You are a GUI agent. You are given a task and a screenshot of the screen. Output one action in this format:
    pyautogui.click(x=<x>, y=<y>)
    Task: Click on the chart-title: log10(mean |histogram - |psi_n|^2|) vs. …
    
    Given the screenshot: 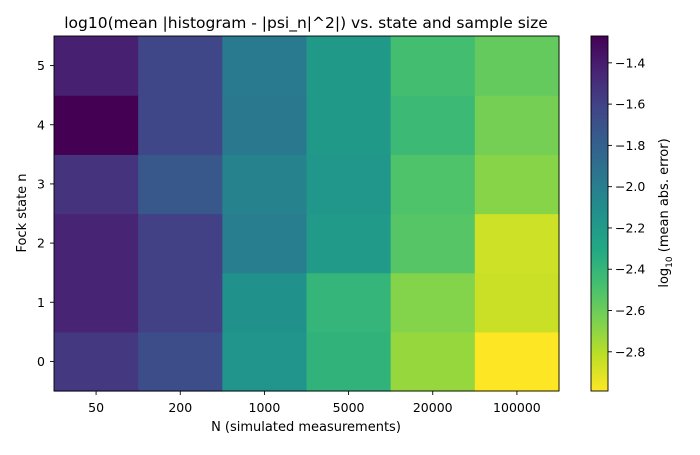 What is the action you would take?
    pyautogui.click(x=306, y=23)
    